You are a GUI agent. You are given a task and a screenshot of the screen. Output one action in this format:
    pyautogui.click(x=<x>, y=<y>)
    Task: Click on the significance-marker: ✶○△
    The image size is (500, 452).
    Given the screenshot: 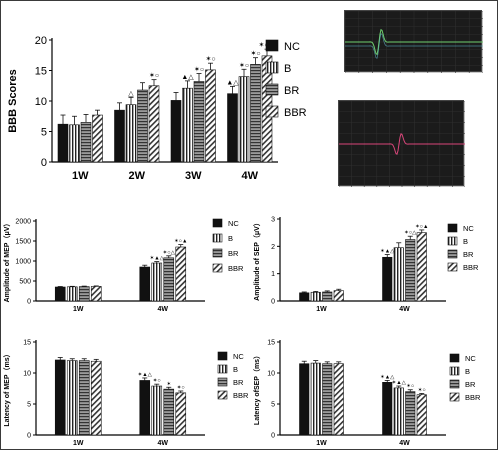 What is the action you would take?
    pyautogui.click(x=169, y=252)
    